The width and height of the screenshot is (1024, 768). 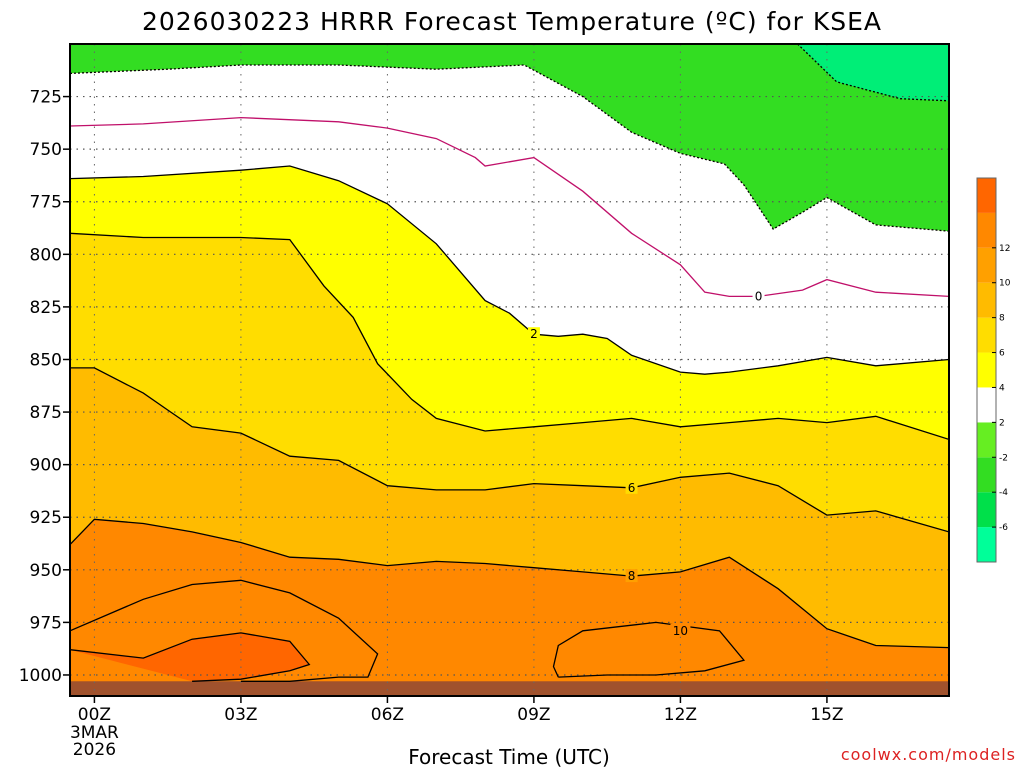 I want to click on colorbar-label: 2, so click(x=1002, y=423).